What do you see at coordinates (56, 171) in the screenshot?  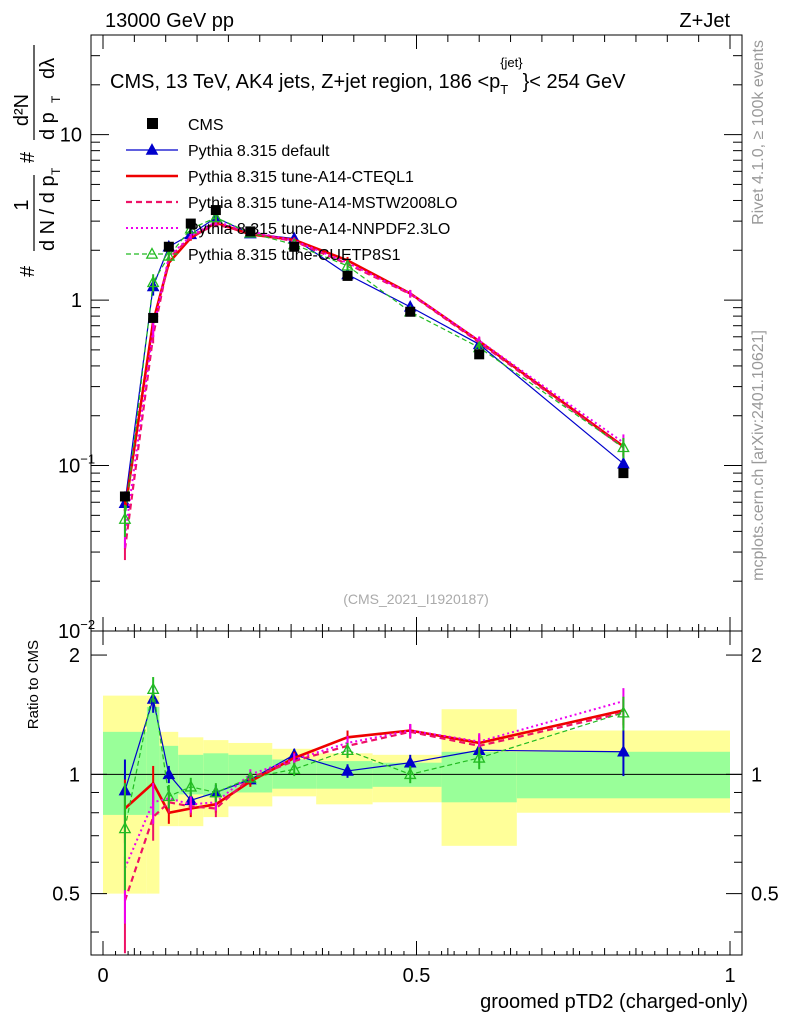 I see `ylabel-frac-bottom-sub: T` at bounding box center [56, 171].